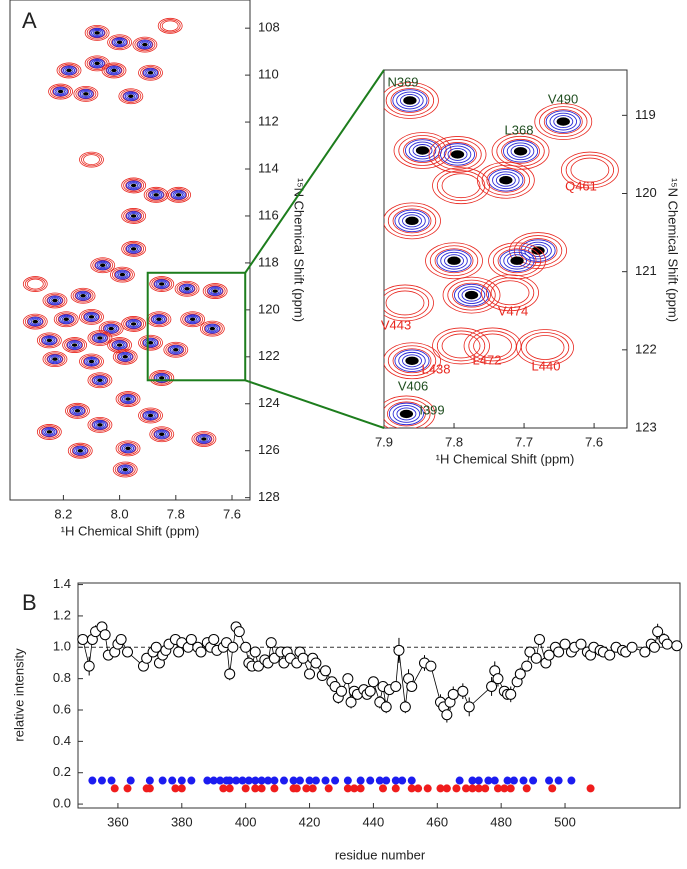 The image size is (687, 869). I want to click on y-tick-label: 1.0, so click(62, 646).